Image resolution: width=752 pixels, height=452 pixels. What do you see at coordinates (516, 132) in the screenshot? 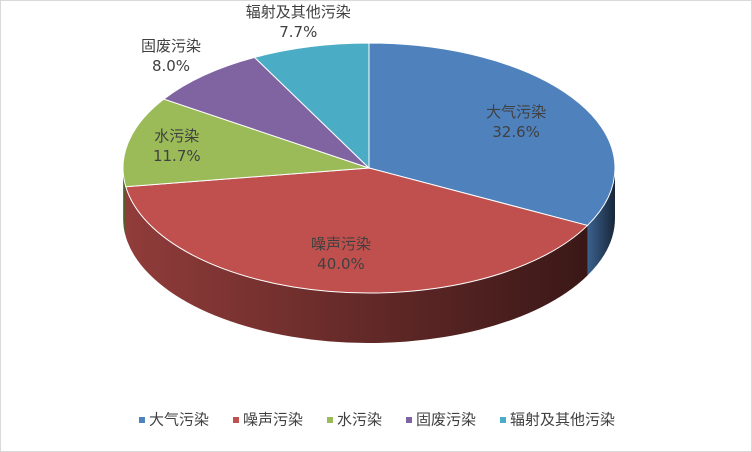
I see `slice-value: 32.6%` at bounding box center [516, 132].